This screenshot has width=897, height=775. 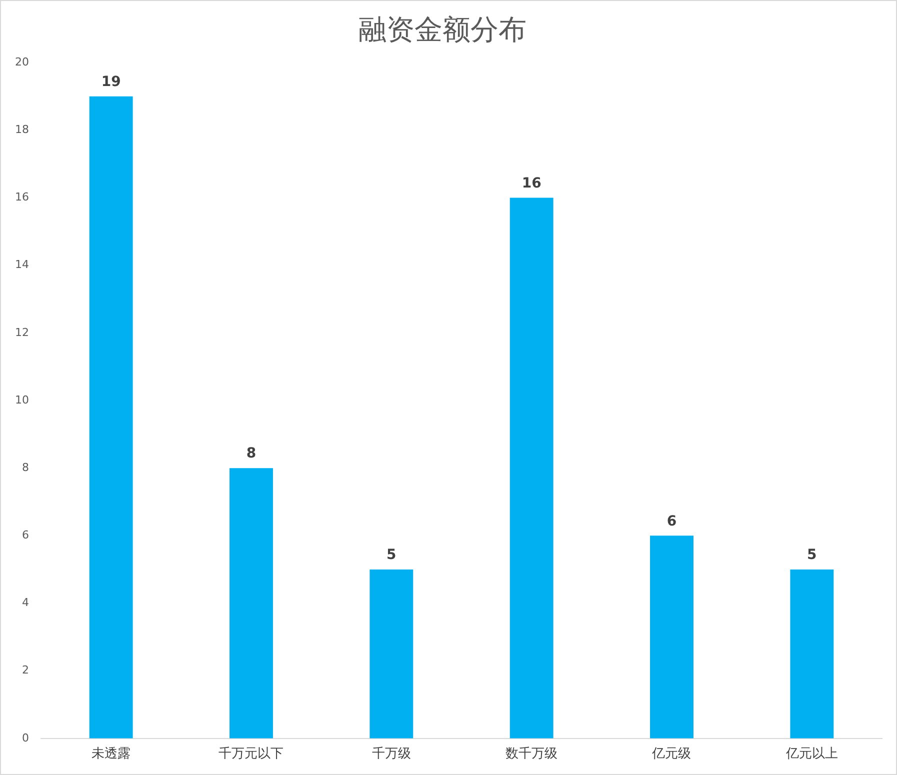 I want to click on y-tick-label: 2, so click(x=25, y=670).